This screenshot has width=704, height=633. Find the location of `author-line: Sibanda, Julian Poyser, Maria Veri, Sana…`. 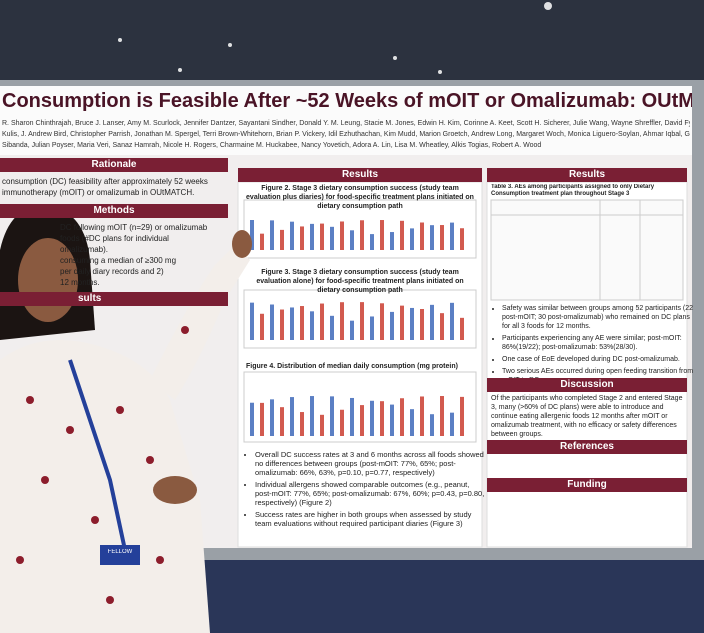

author-line: Sibanda, Julian Poyser, Maria Veri, Sana… is located at coordinates (272, 145).